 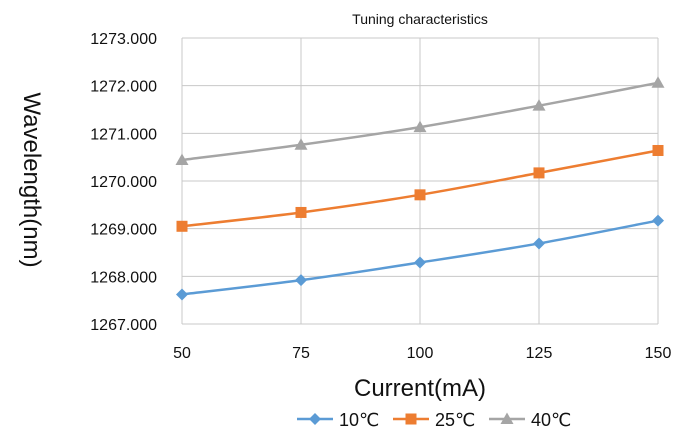 I want to click on x-tick-label: 125, so click(x=539, y=353).